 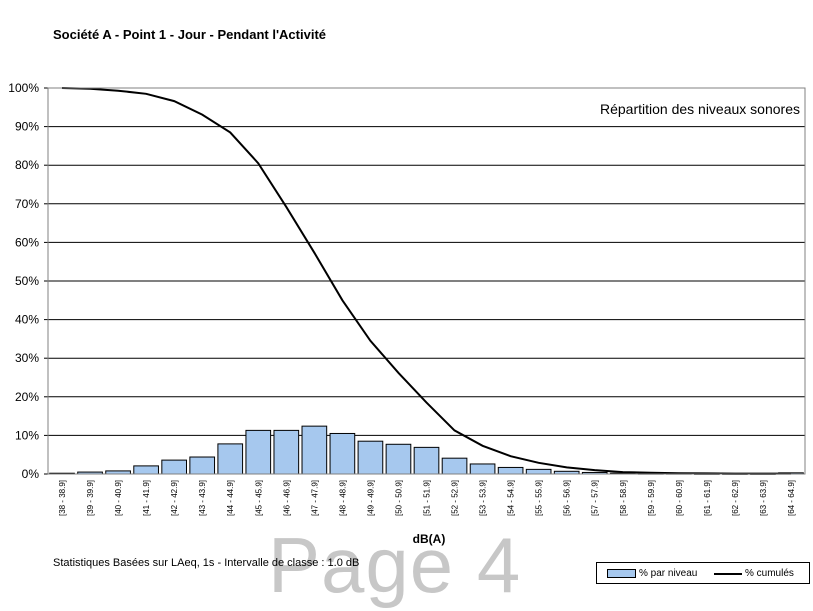 What do you see at coordinates (370, 498) in the screenshot?
I see `x-tick-label: [49 - 49.9]` at bounding box center [370, 498].